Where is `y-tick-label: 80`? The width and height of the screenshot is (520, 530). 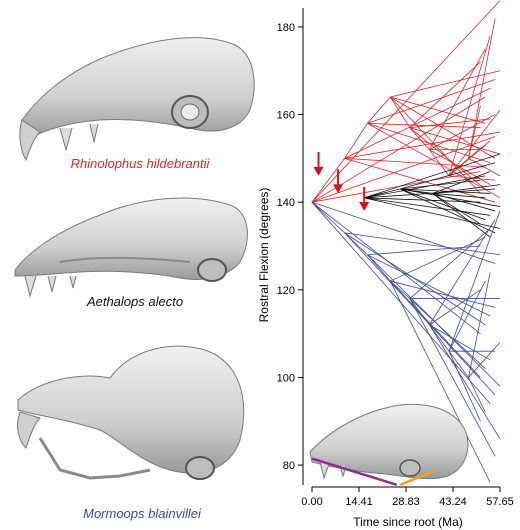
y-tick-label: 80 is located at coordinates (289, 466).